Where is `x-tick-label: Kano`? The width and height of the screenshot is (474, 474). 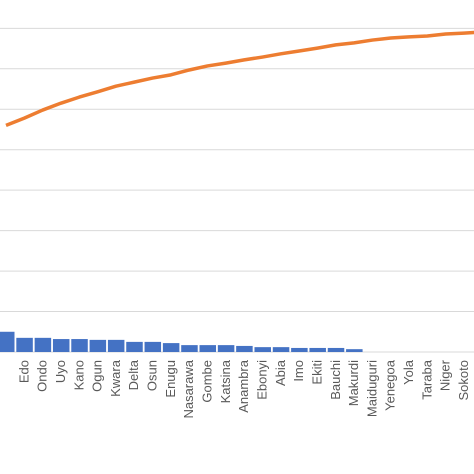 x-tick-label: Kano is located at coordinates (78, 375).